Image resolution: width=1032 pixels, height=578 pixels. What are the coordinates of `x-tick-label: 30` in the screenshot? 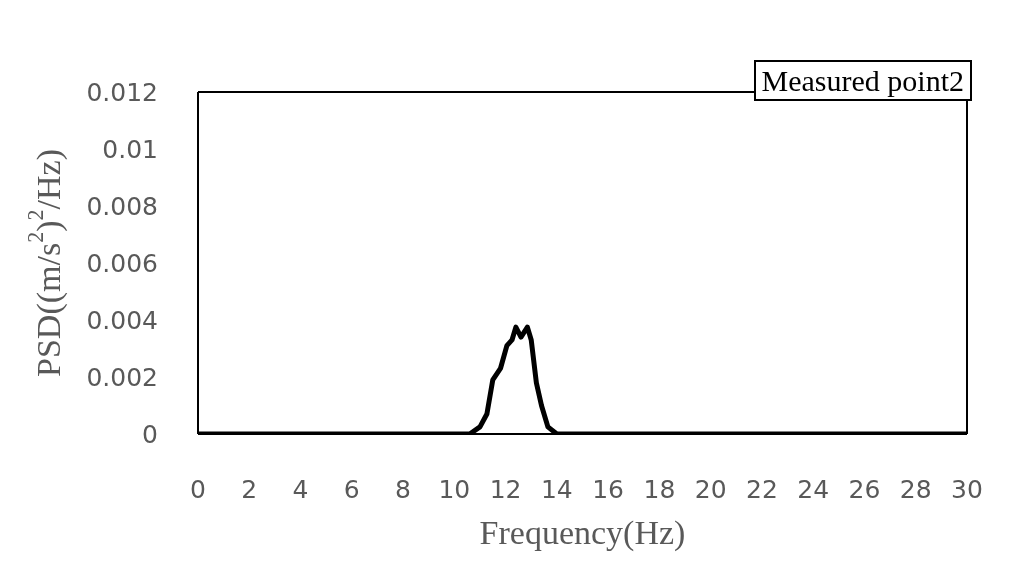 It's located at (967, 489).